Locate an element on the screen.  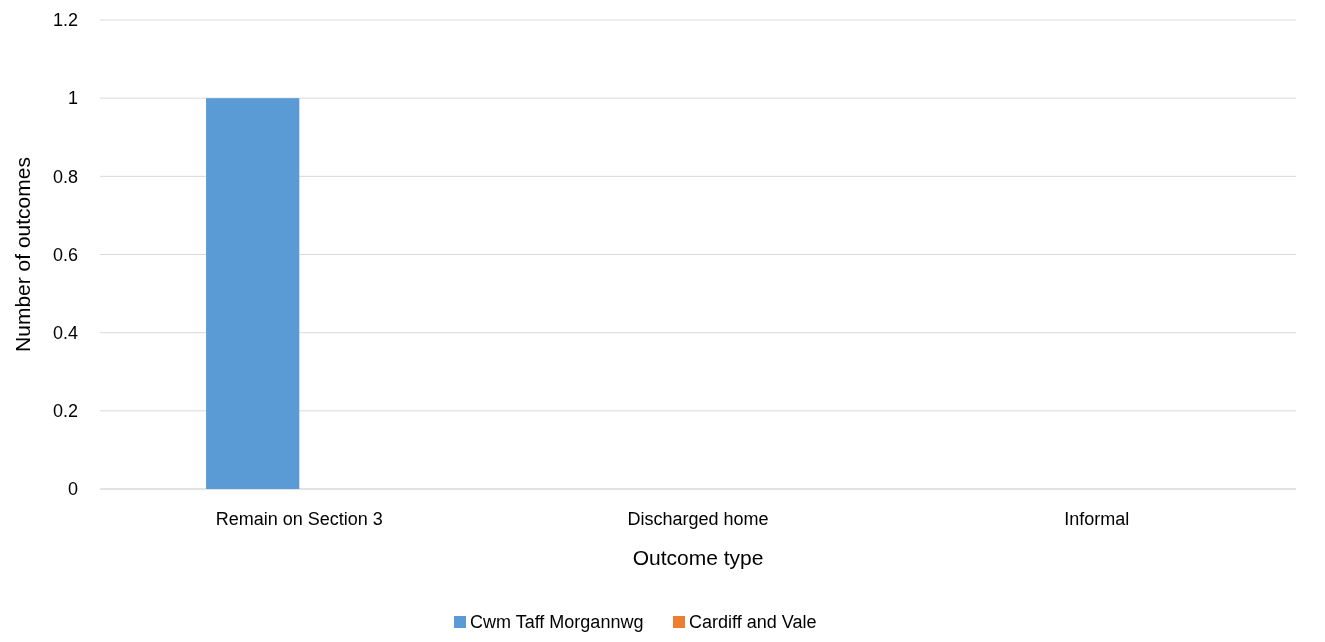
y-tick-label: 1 is located at coordinates (72, 98).